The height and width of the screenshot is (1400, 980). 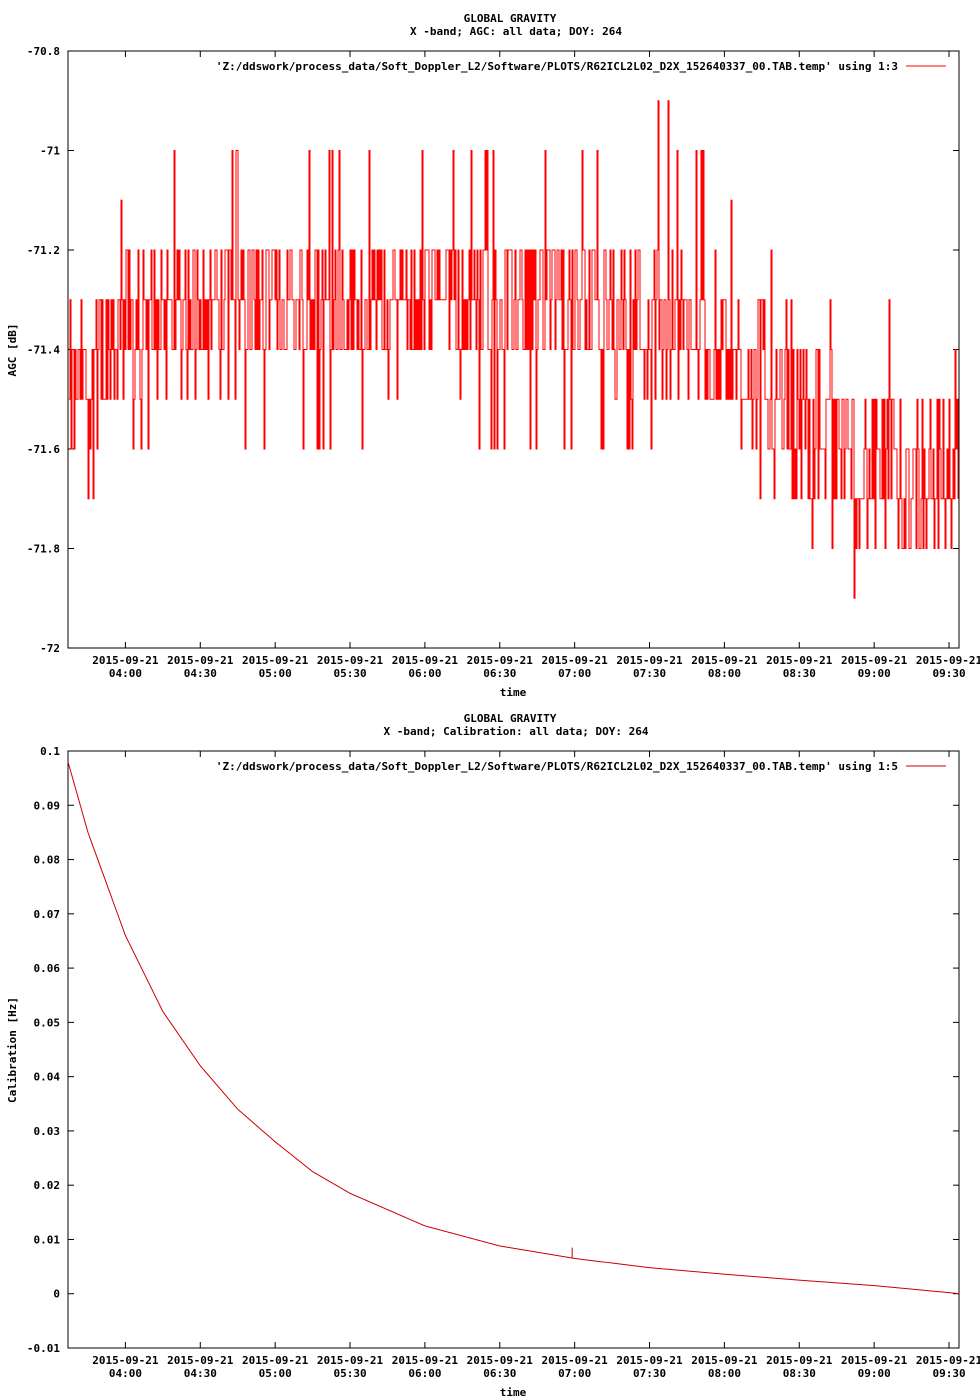 What do you see at coordinates (47, 1131) in the screenshot?
I see `y-tick-label: 0.03` at bounding box center [47, 1131].